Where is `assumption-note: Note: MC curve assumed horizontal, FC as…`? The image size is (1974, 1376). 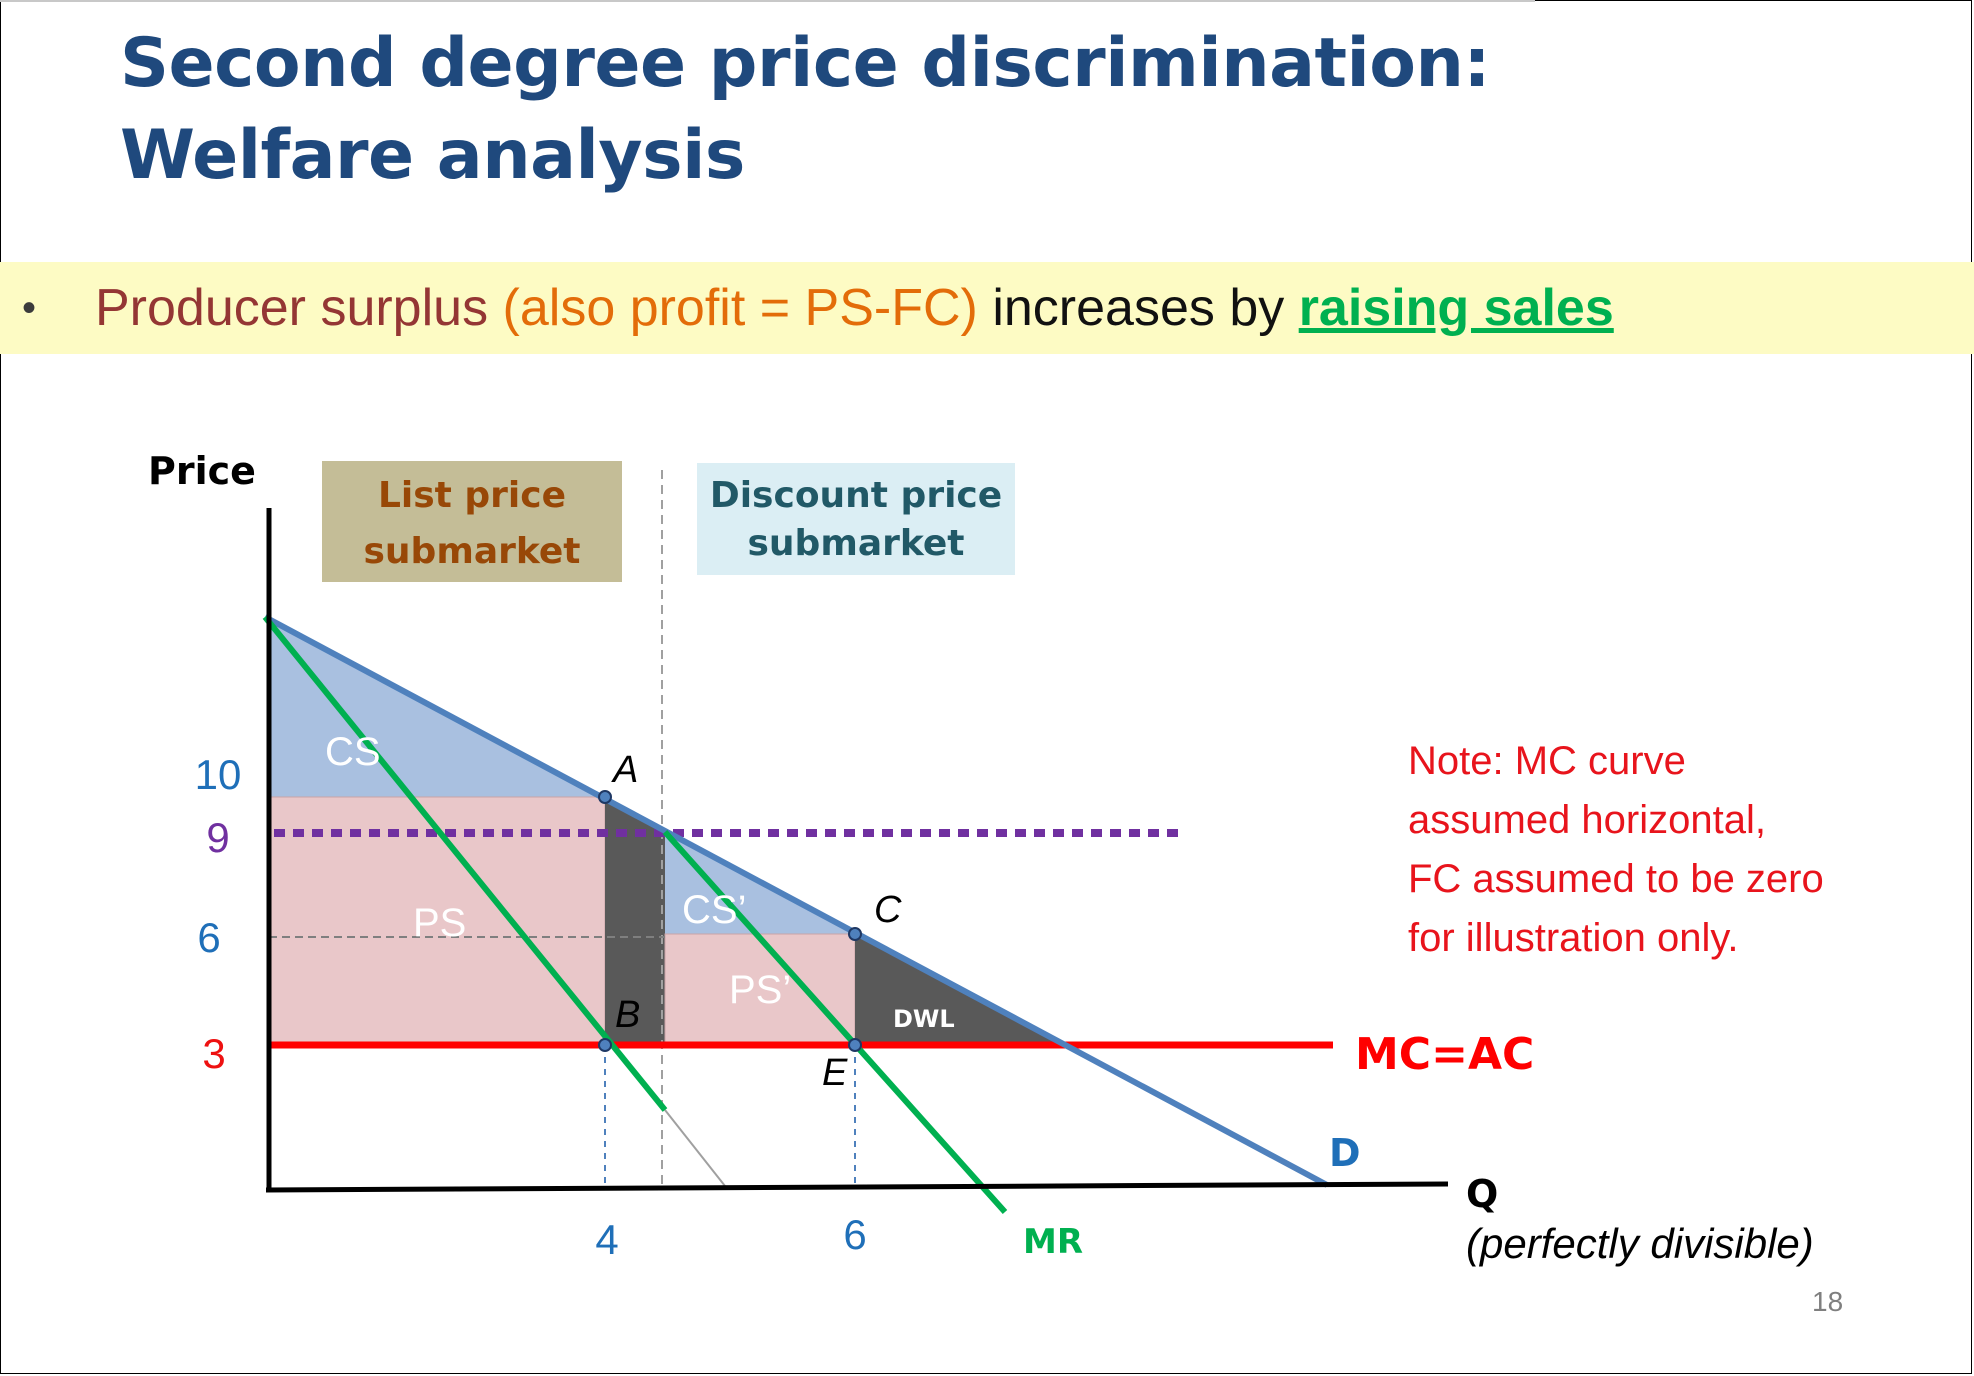
assumption-note: Note: MC curve assumed horizontal, FC as… is located at coordinates (1621, 849).